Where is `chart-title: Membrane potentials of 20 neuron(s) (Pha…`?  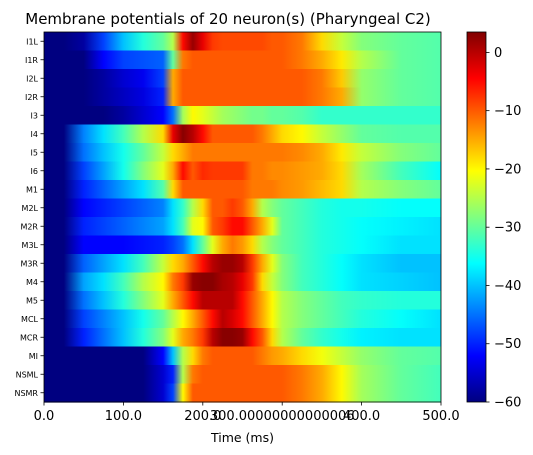 chart-title: Membrane potentials of 20 neuron(s) (Pha… is located at coordinates (228, 19).